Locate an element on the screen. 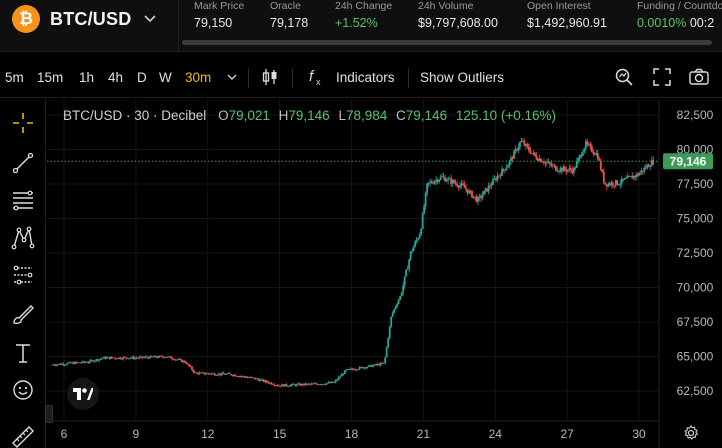 This screenshot has width=722, height=448. trendline-icon is located at coordinates (23, 163).